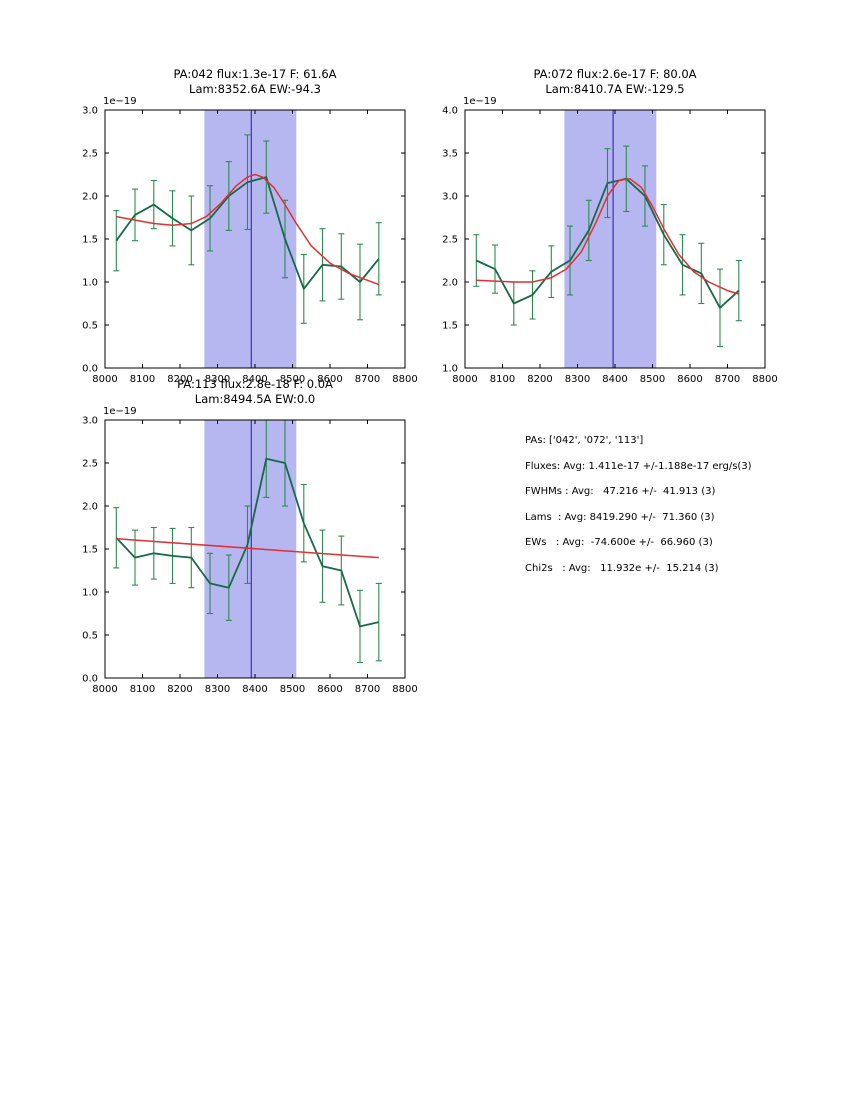 Image resolution: width=850 pixels, height=1100 pixels. Describe the element at coordinates (450, 111) in the screenshot. I see `svg-text: 4.0` at that location.